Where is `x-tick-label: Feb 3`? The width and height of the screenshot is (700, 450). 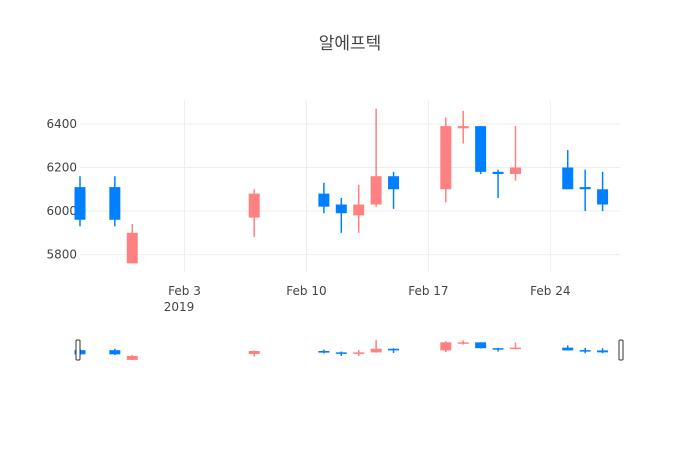 x-tick-label: Feb 3 is located at coordinates (184, 291).